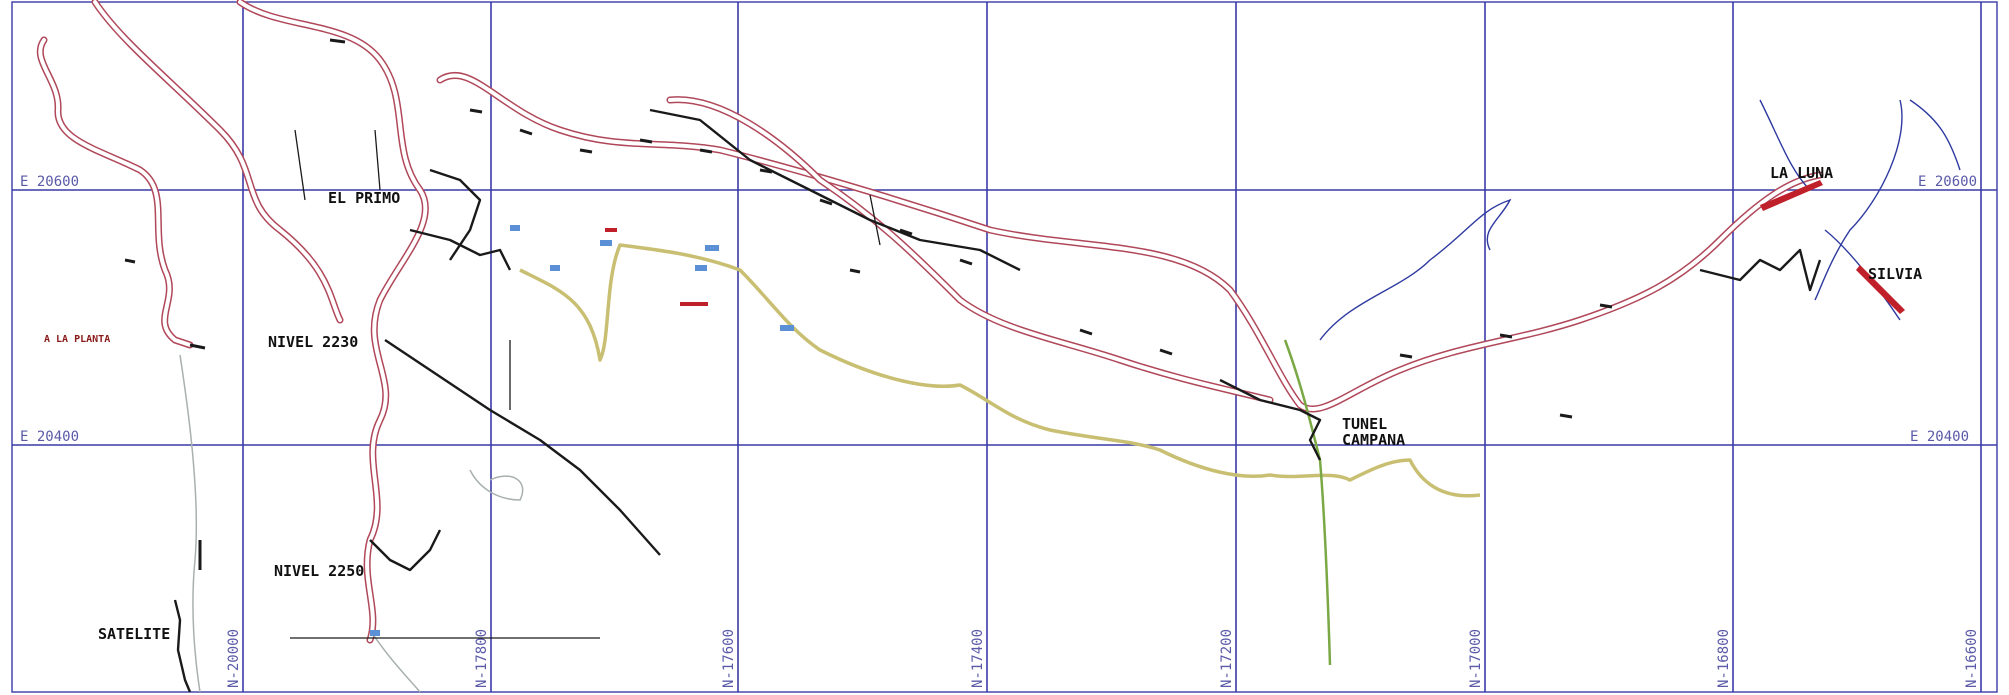 This screenshot has width=2009, height=695. Describe the element at coordinates (77, 339) in the screenshot. I see `label-a-la-planta: A LA PLANTA` at that location.